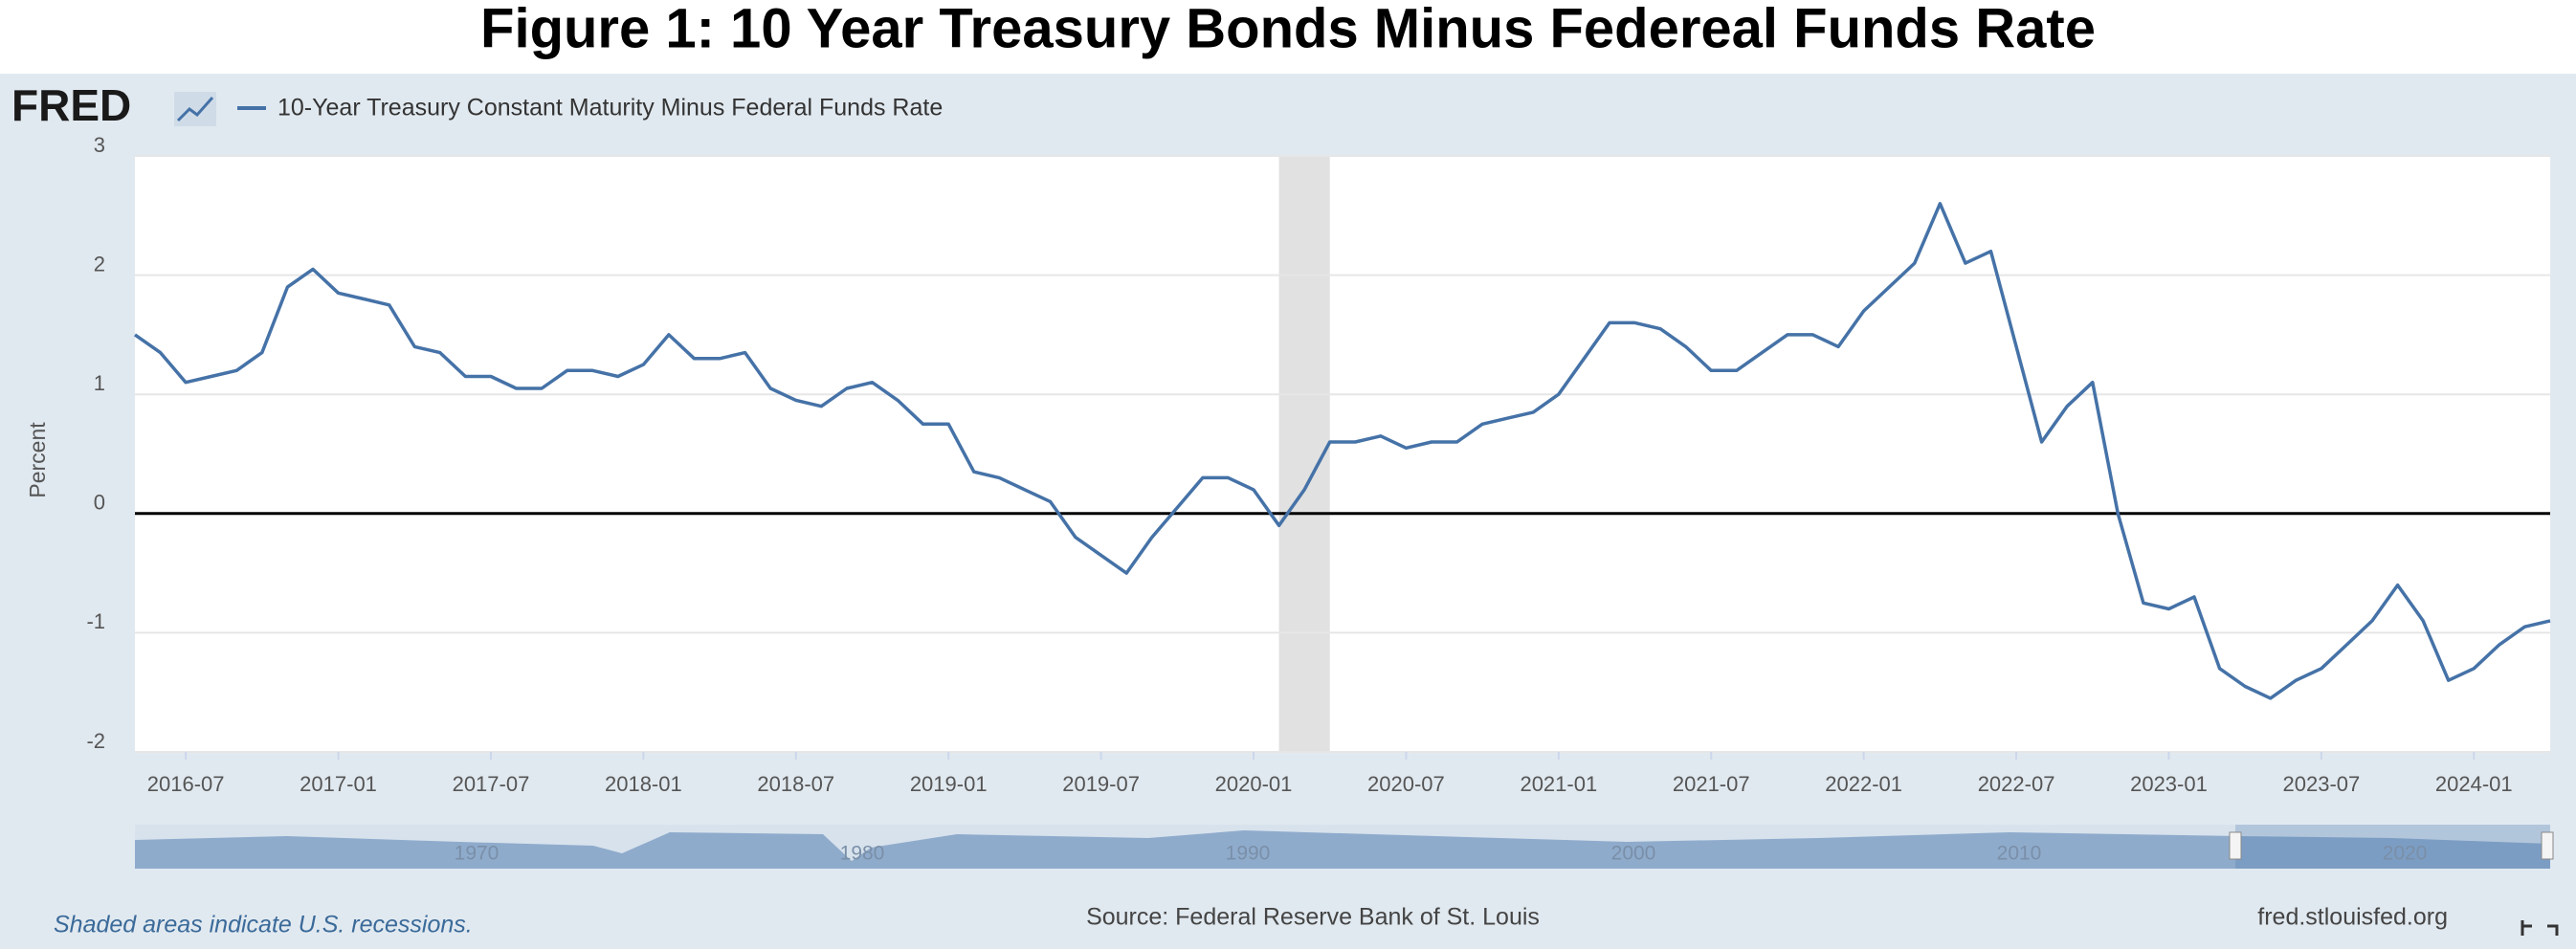 This screenshot has height=949, width=2576. I want to click on fullscreen-icon-path, so click(2539, 928).